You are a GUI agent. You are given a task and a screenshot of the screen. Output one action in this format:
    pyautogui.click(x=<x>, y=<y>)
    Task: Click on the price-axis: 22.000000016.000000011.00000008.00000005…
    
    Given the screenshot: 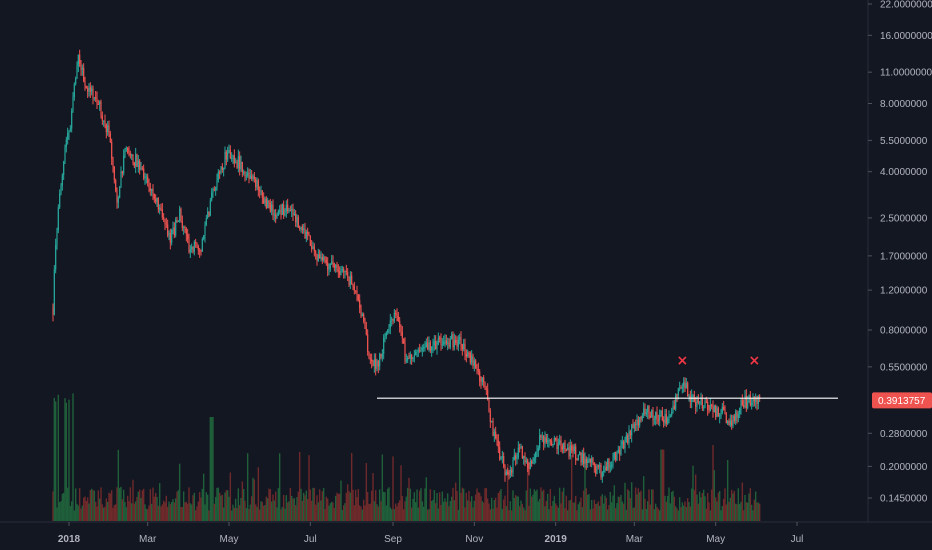 What is the action you would take?
    pyautogui.click(x=899, y=261)
    